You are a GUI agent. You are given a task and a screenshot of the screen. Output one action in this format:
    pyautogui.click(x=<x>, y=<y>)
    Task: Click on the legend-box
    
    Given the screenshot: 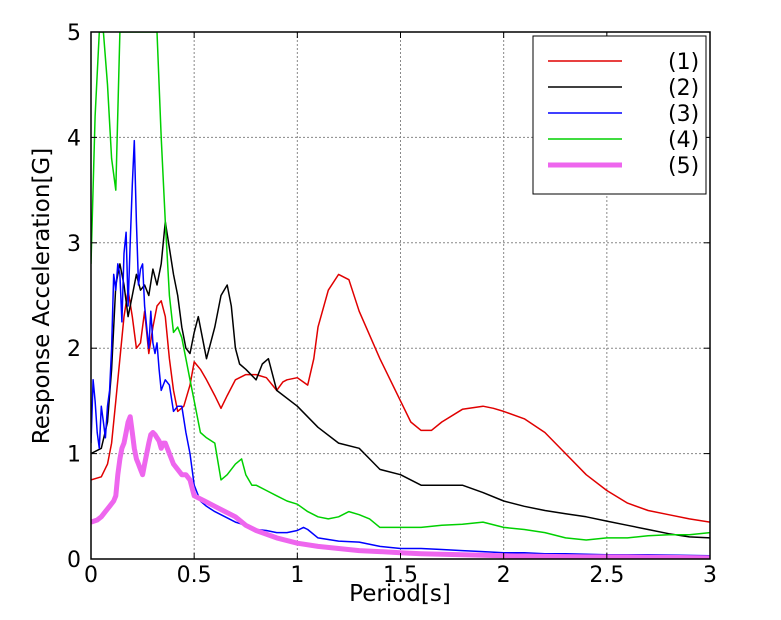 What is the action you would take?
    pyautogui.click(x=619, y=115)
    